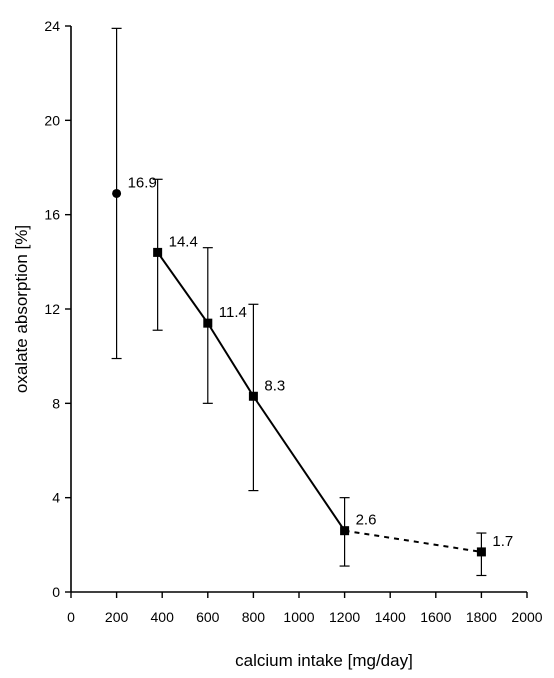 Image resolution: width=554 pixels, height=678 pixels. I want to click on y-tick-label: 0, so click(56, 592).